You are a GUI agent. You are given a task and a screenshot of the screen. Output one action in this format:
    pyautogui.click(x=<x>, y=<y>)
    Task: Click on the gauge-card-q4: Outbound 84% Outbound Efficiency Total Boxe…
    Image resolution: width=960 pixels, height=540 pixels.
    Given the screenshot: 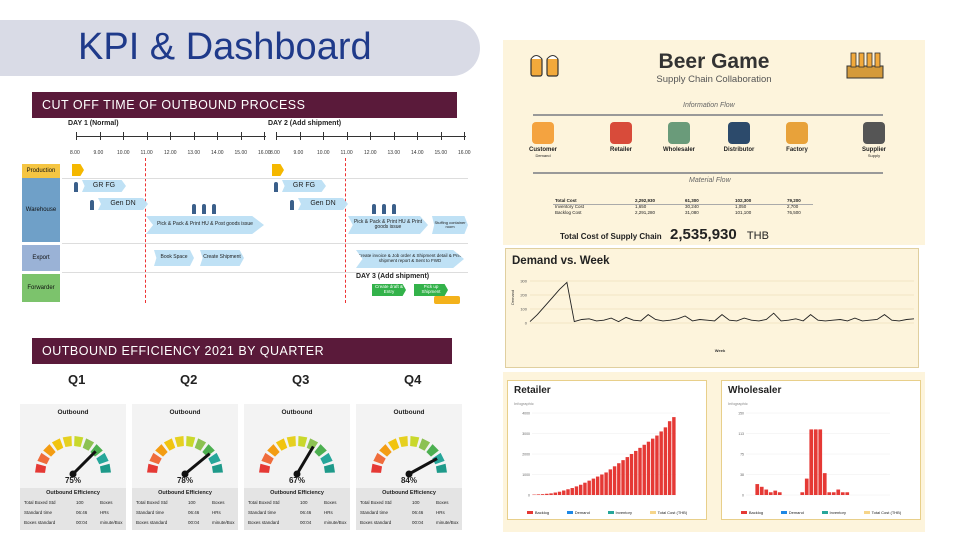 What is the action you would take?
    pyautogui.click(x=409, y=467)
    